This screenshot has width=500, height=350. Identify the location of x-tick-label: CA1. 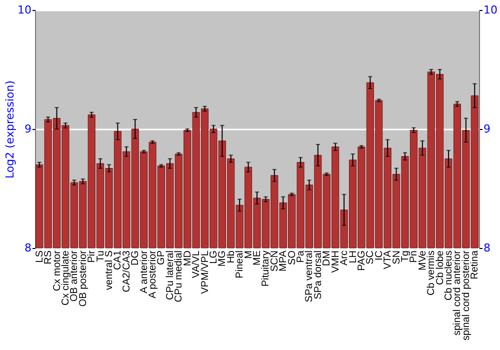
(118, 260).